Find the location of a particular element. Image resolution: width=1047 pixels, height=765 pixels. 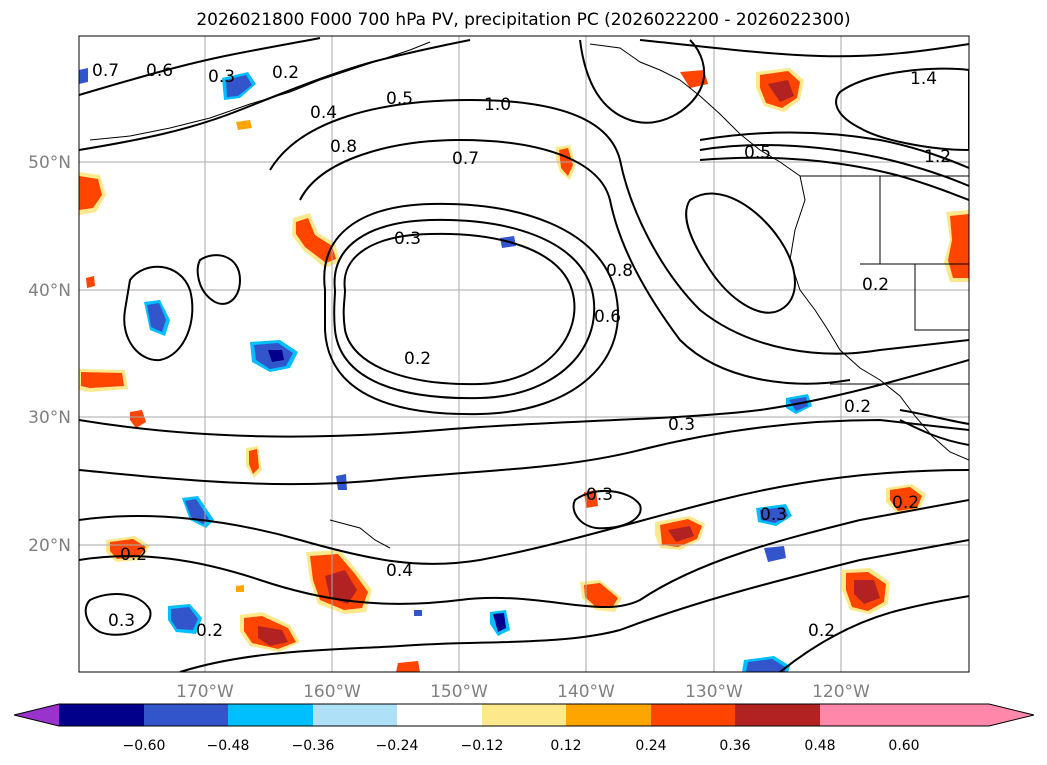

lon-tick-label: 130°W is located at coordinates (714, 692).